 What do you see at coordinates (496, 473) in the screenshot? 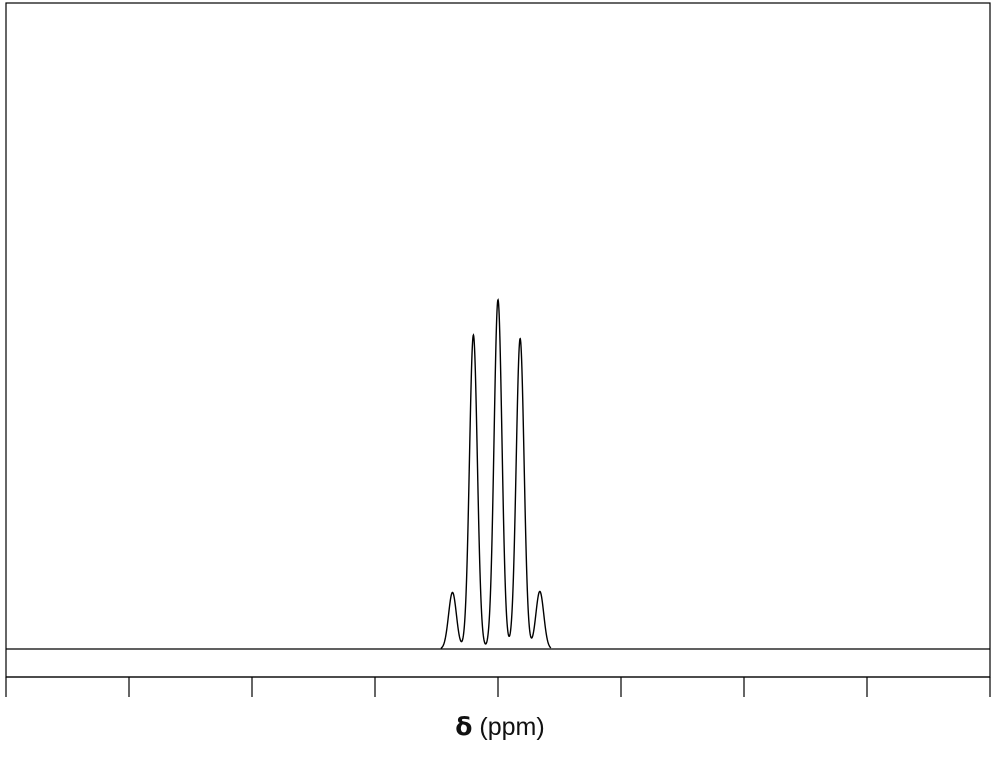
I see `spectrum-trace` at bounding box center [496, 473].